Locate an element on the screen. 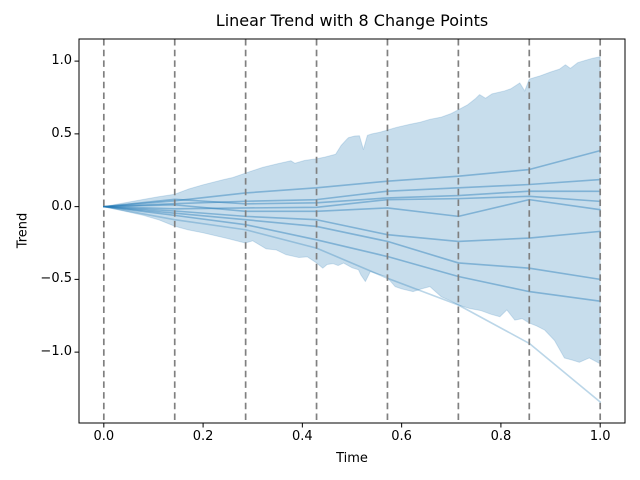  x-tick-label: 0.2 is located at coordinates (203, 436).